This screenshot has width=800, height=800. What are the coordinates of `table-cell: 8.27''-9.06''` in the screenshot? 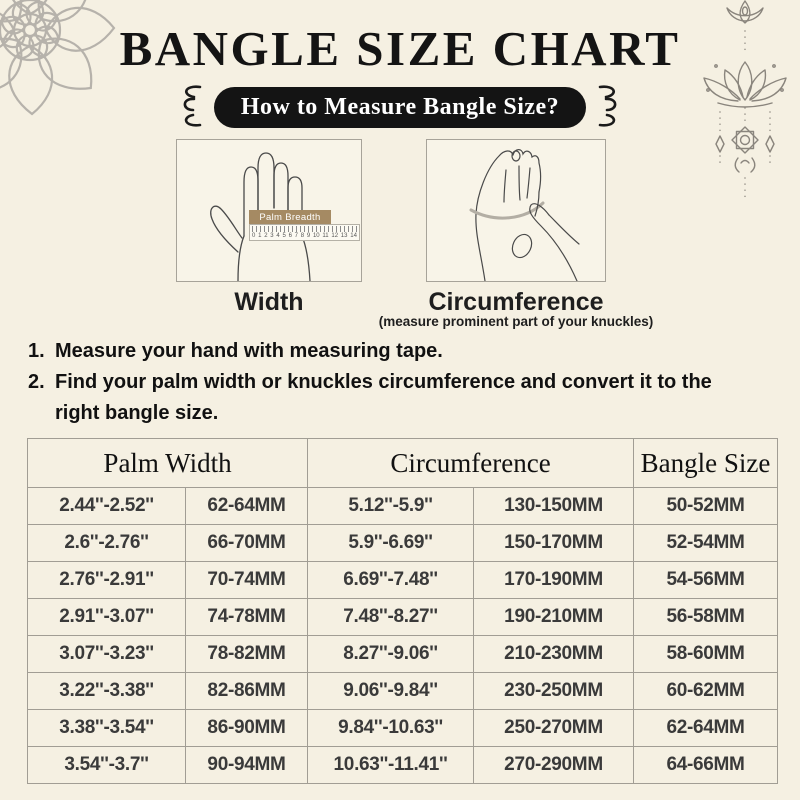 It's located at (391, 654).